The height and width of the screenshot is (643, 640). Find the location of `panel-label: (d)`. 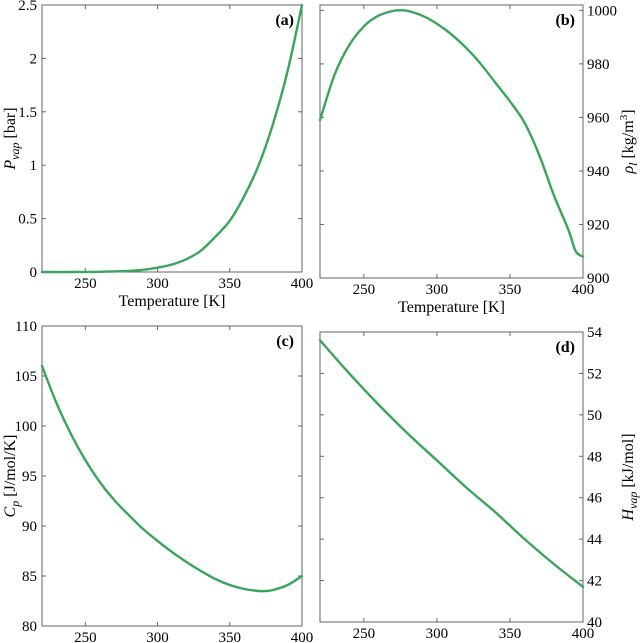

panel-label: (d) is located at coordinates (565, 347).